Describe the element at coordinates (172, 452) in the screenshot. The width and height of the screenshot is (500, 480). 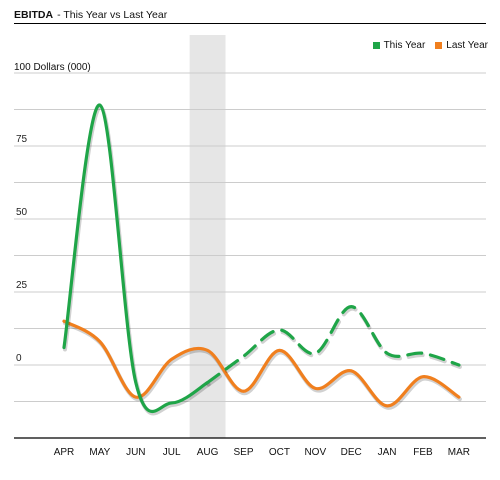
I see `x-tick-label: JUL` at that location.